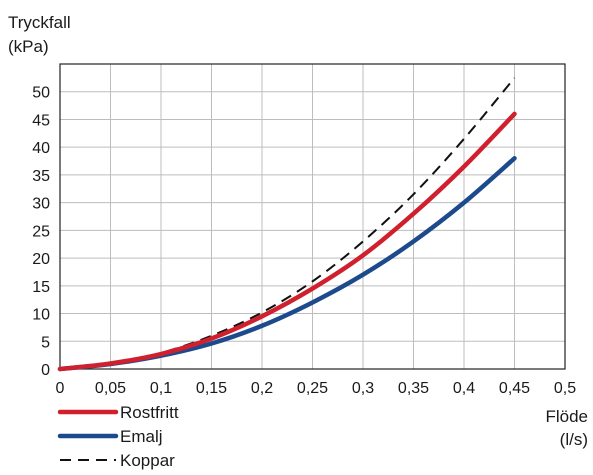 The width and height of the screenshot is (593, 475). What do you see at coordinates (514, 388) in the screenshot?
I see `x-tick-label: 0,45` at bounding box center [514, 388].